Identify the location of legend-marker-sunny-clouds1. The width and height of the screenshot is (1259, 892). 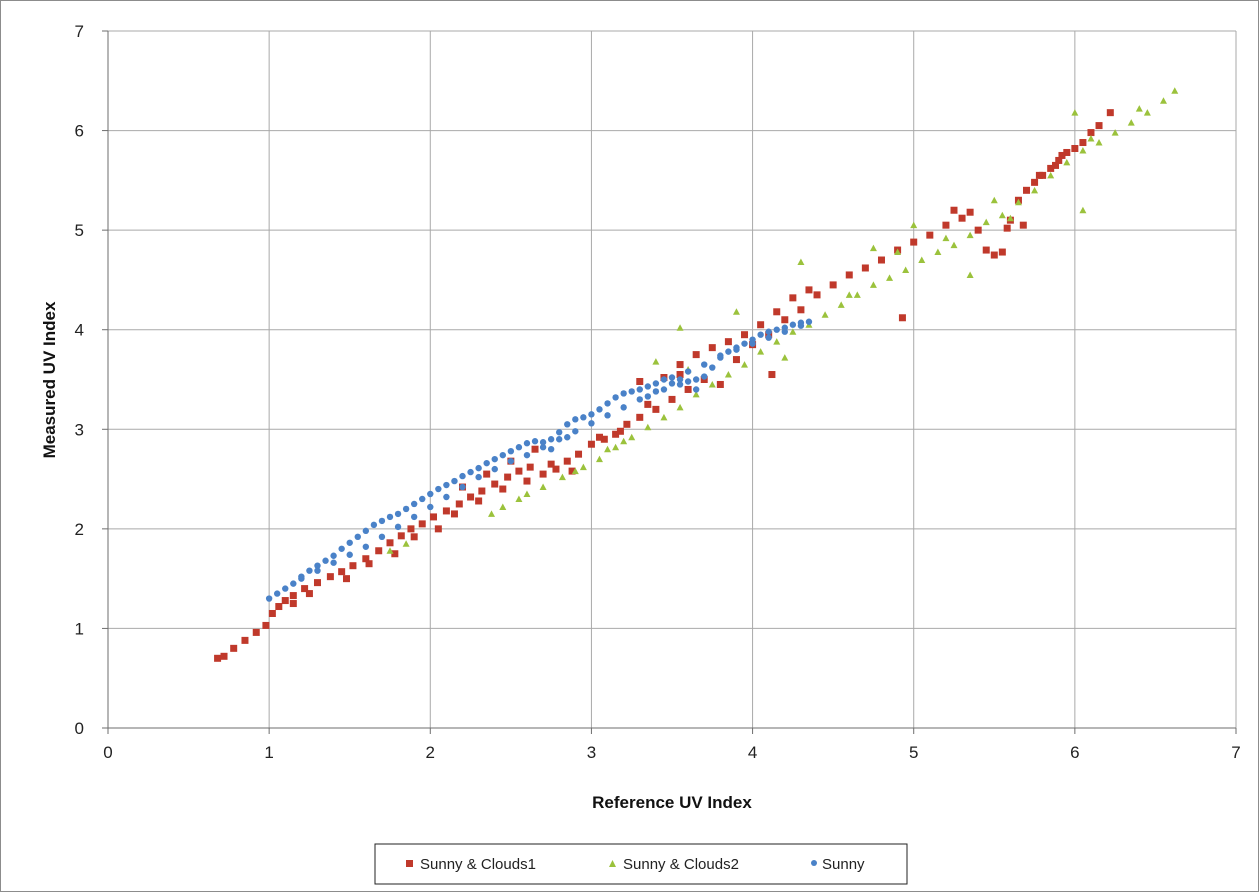
(409, 863).